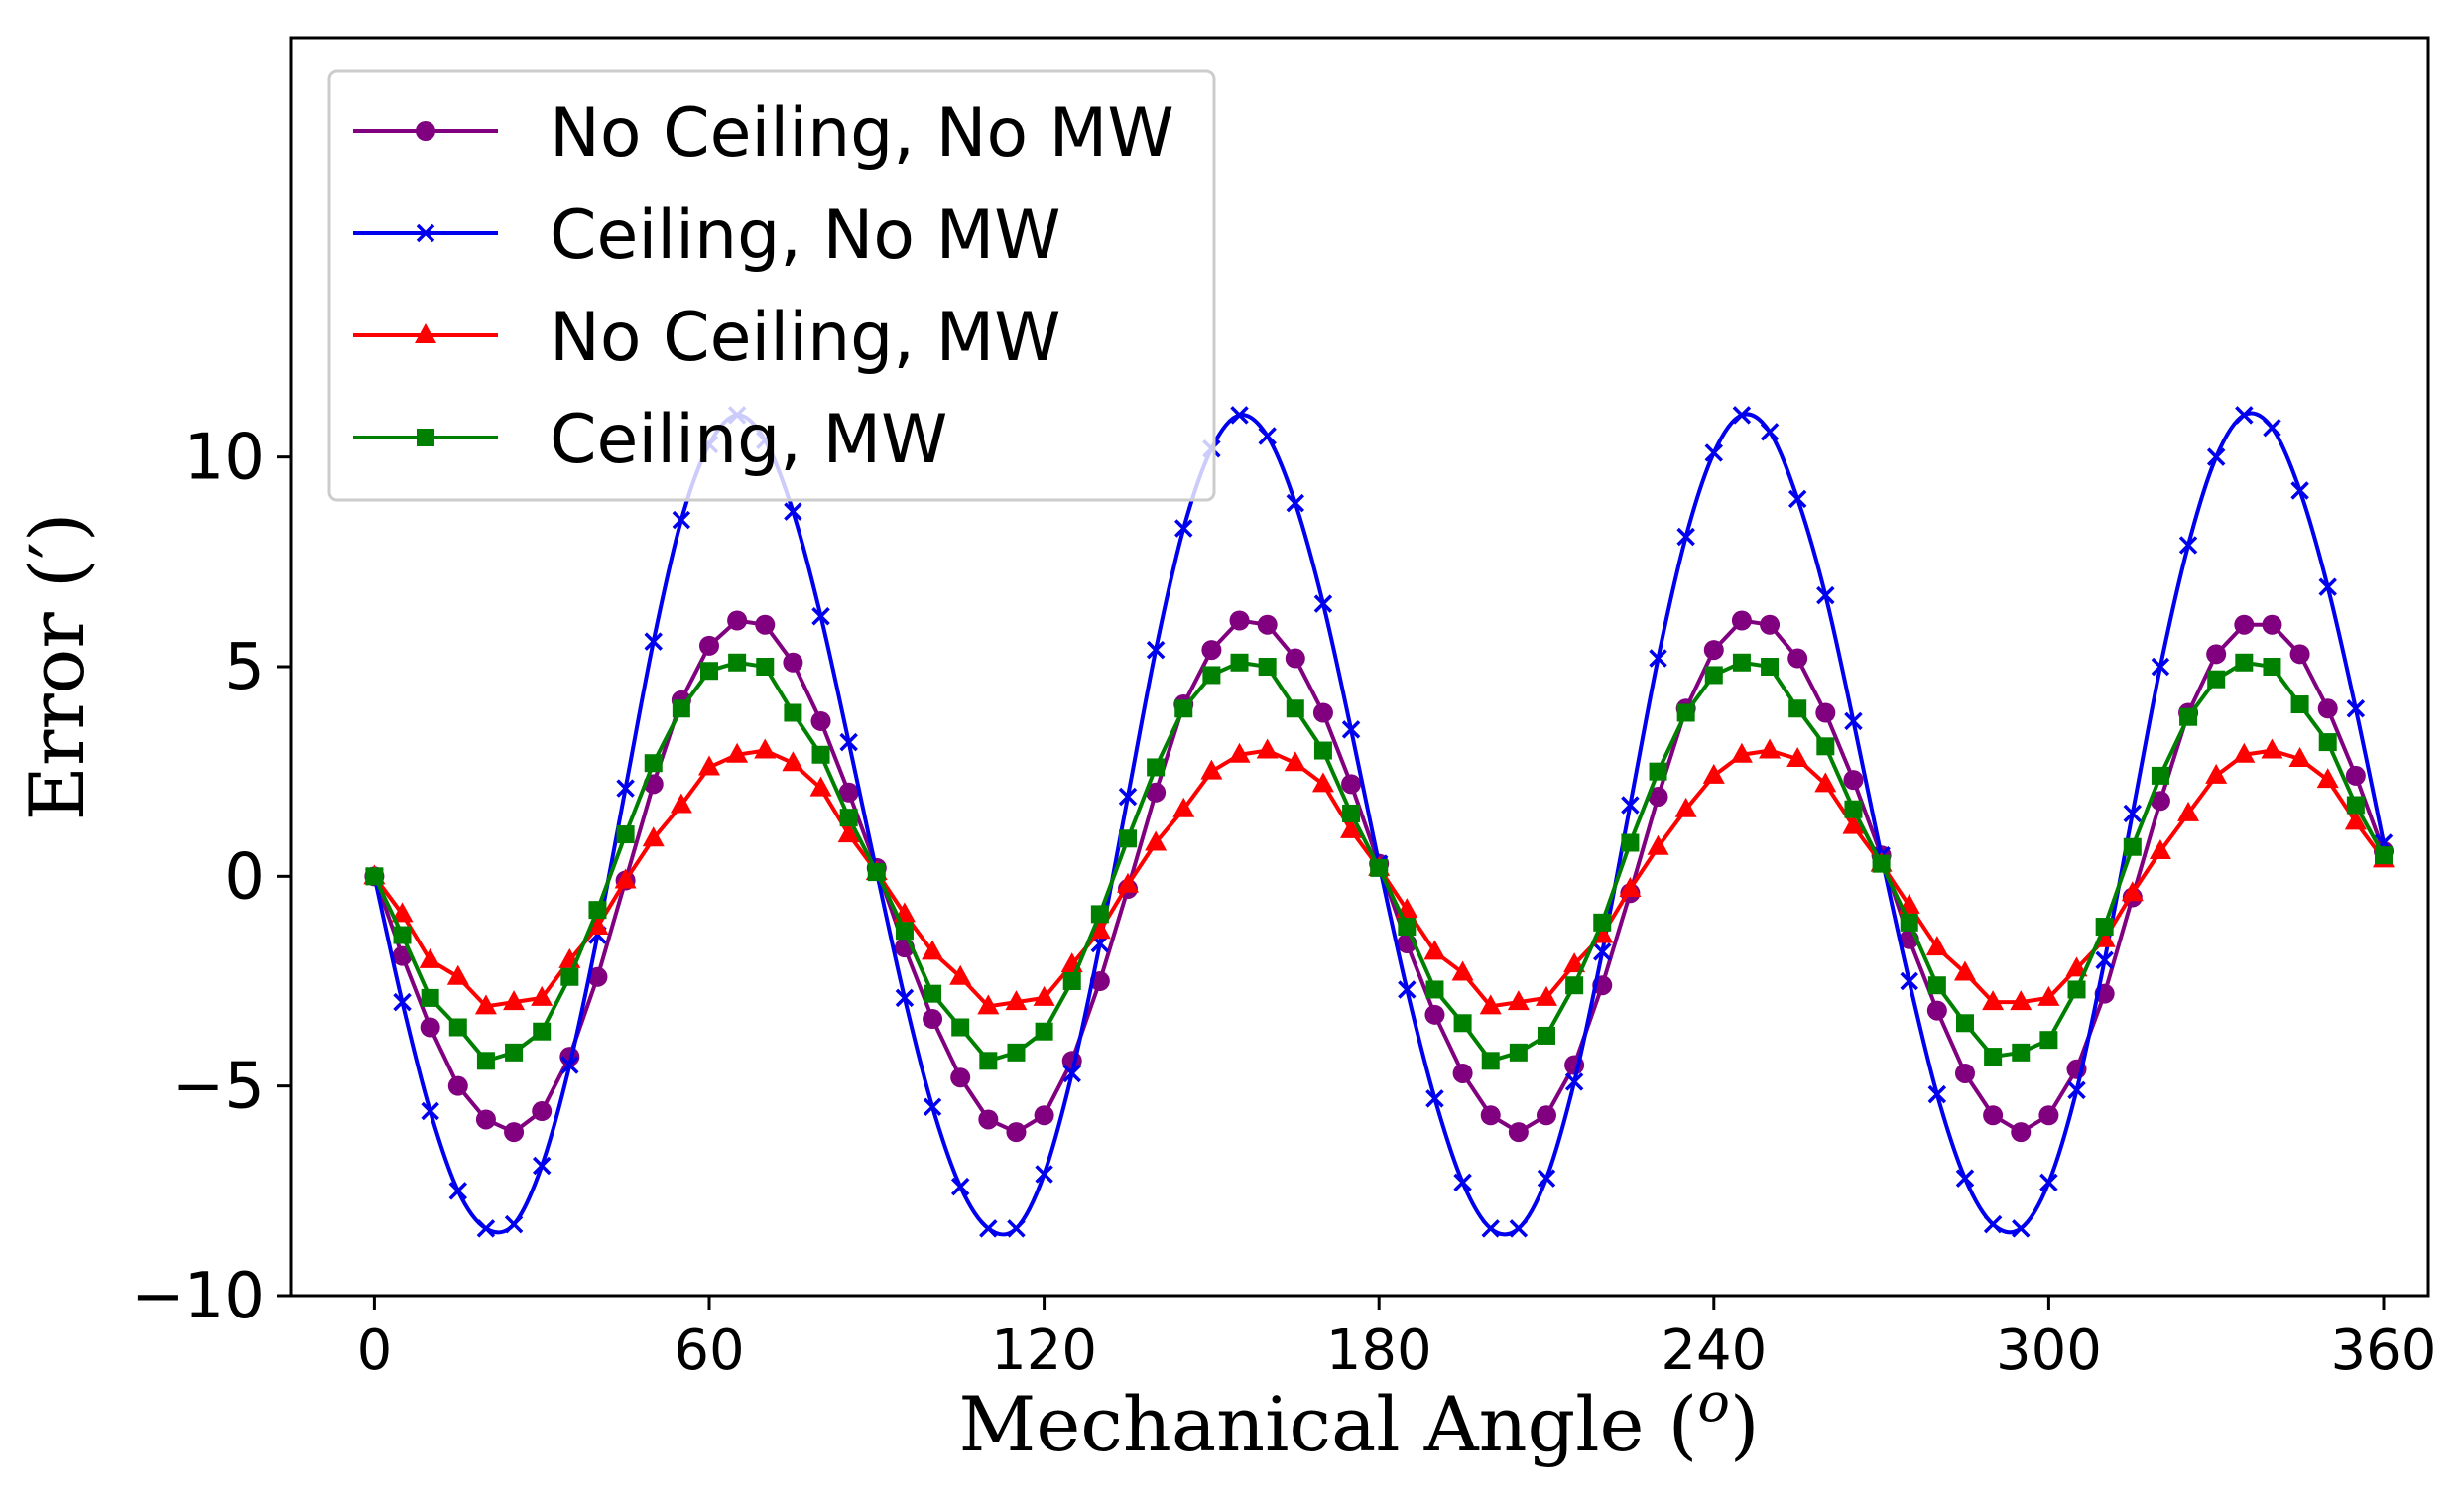 The image size is (2464, 1505). I want to click on y-tick-label: 5, so click(244, 667).